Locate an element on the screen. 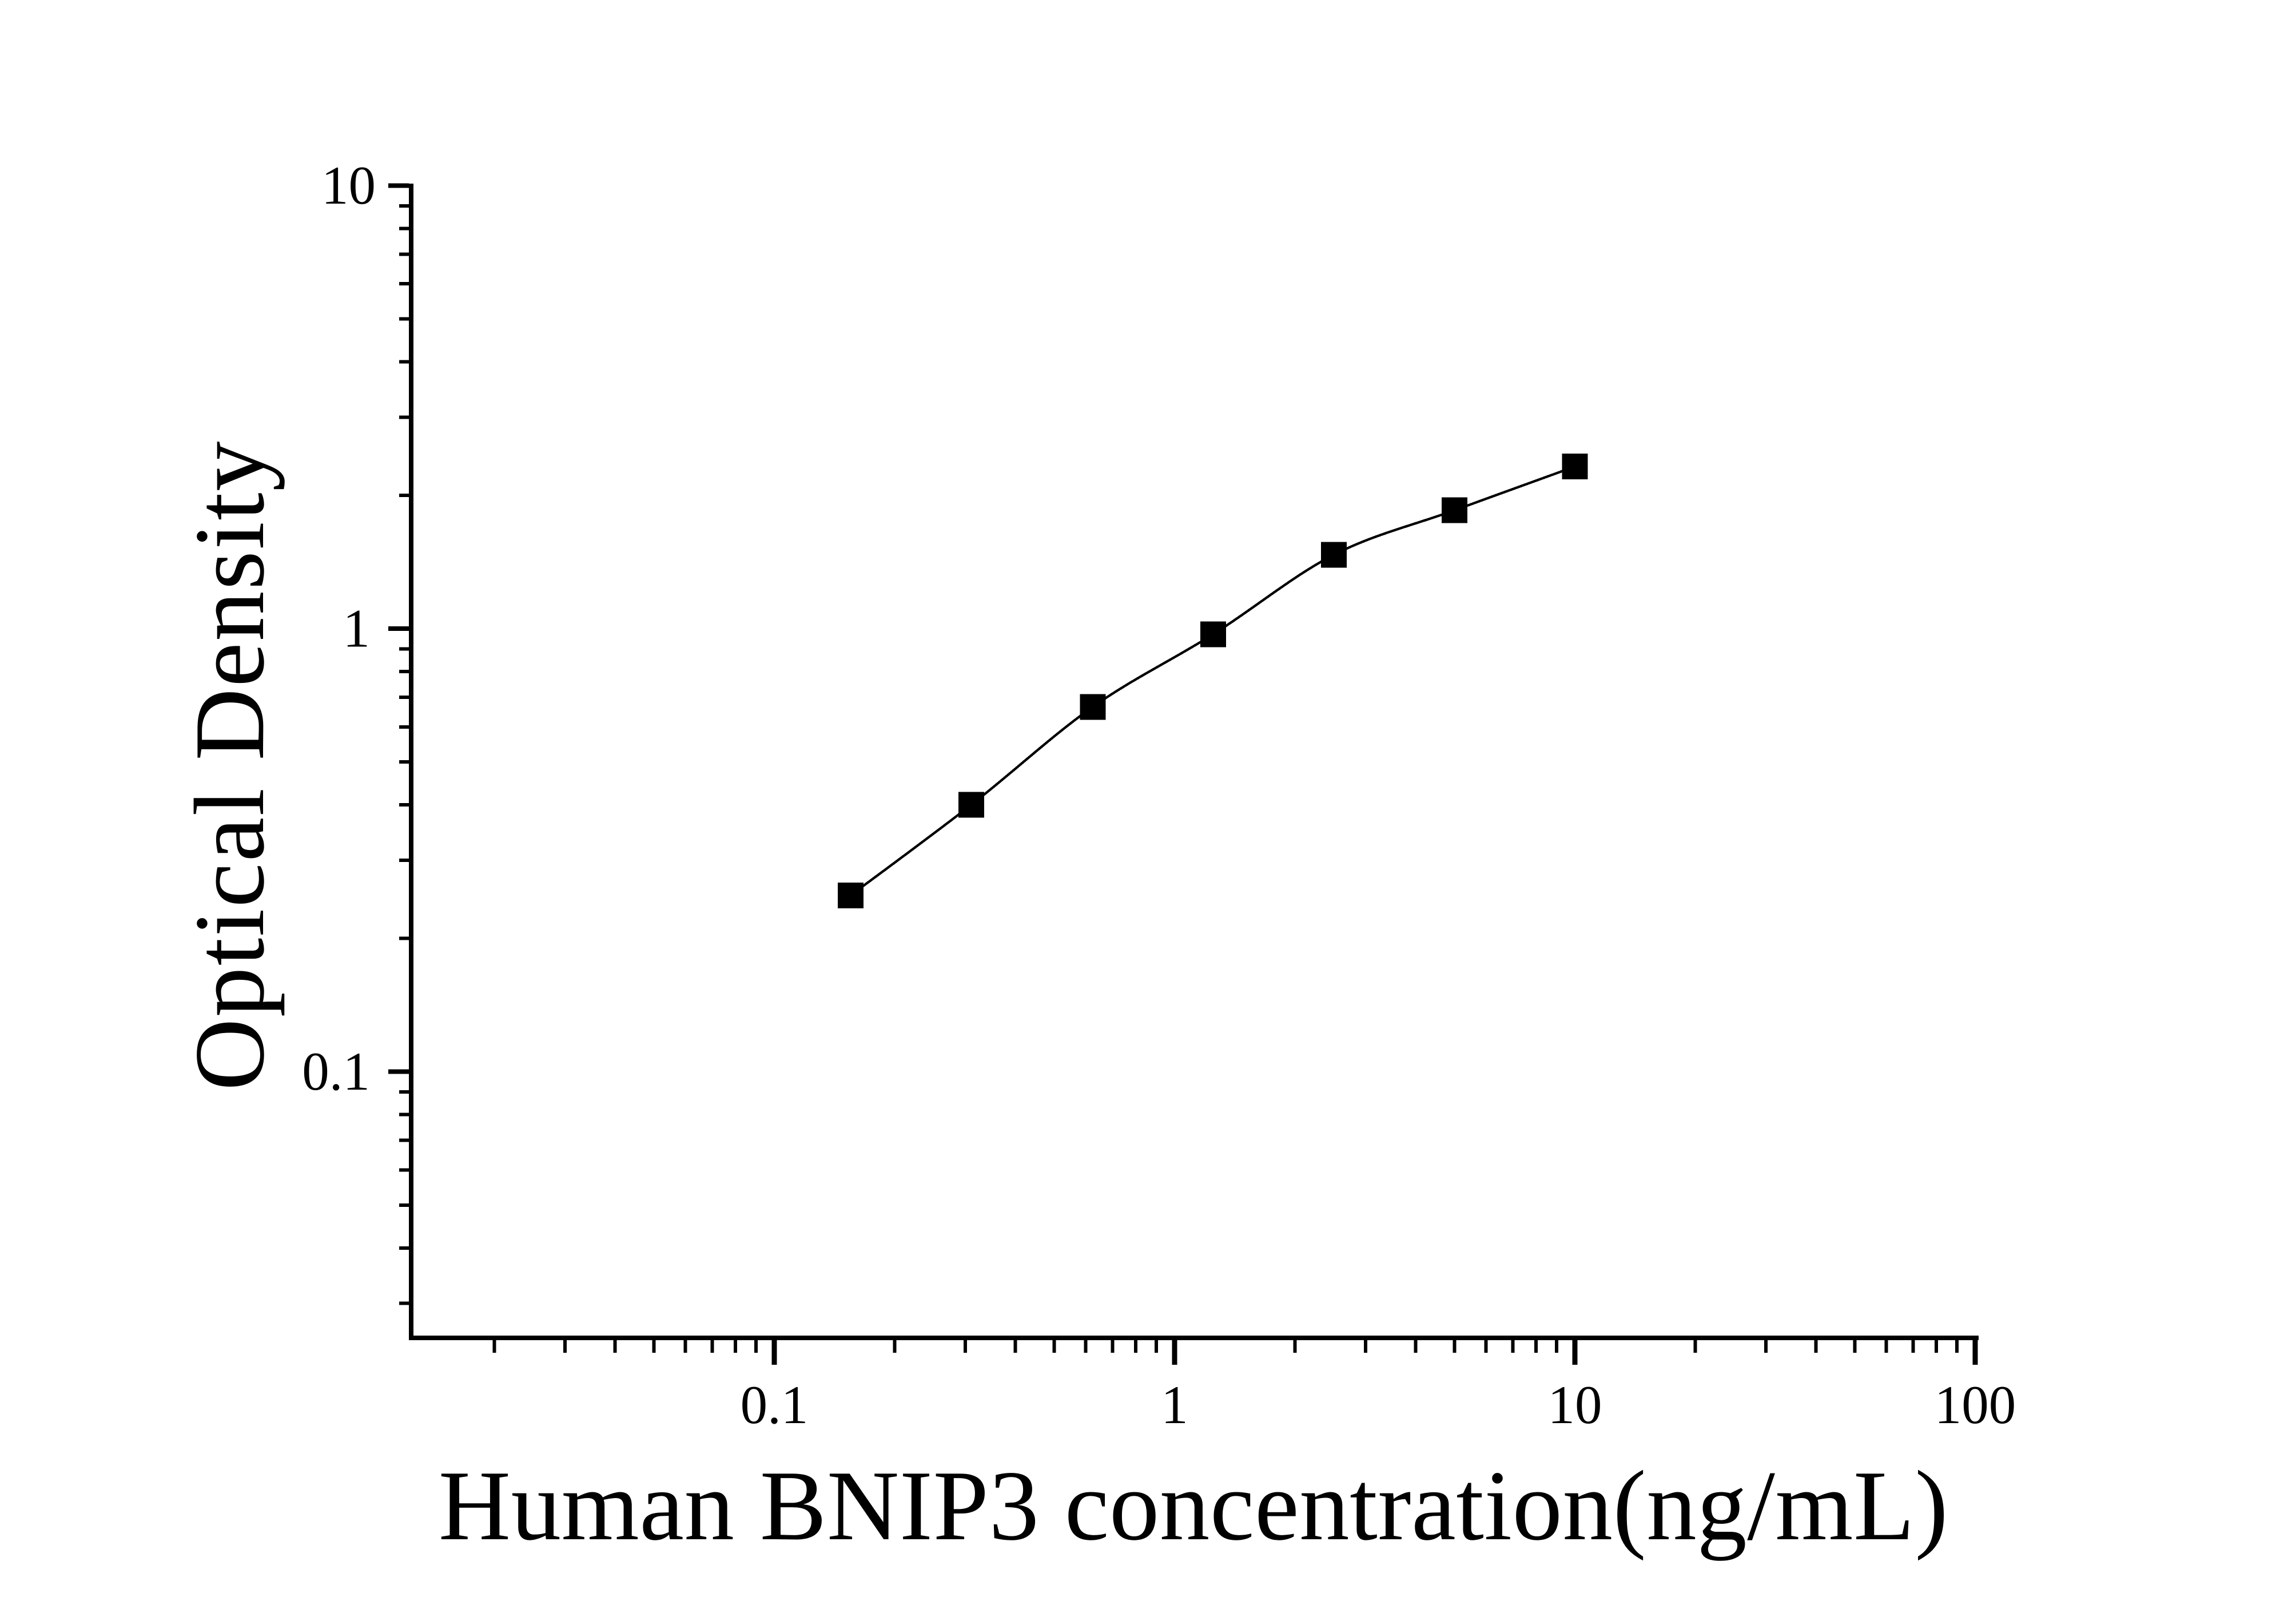 The height and width of the screenshot is (1605, 2296). svg-text:Human BNIP3 concentration(ng/m: Human BNIP3 concentration(ng/mL) is located at coordinates (1194, 1505).